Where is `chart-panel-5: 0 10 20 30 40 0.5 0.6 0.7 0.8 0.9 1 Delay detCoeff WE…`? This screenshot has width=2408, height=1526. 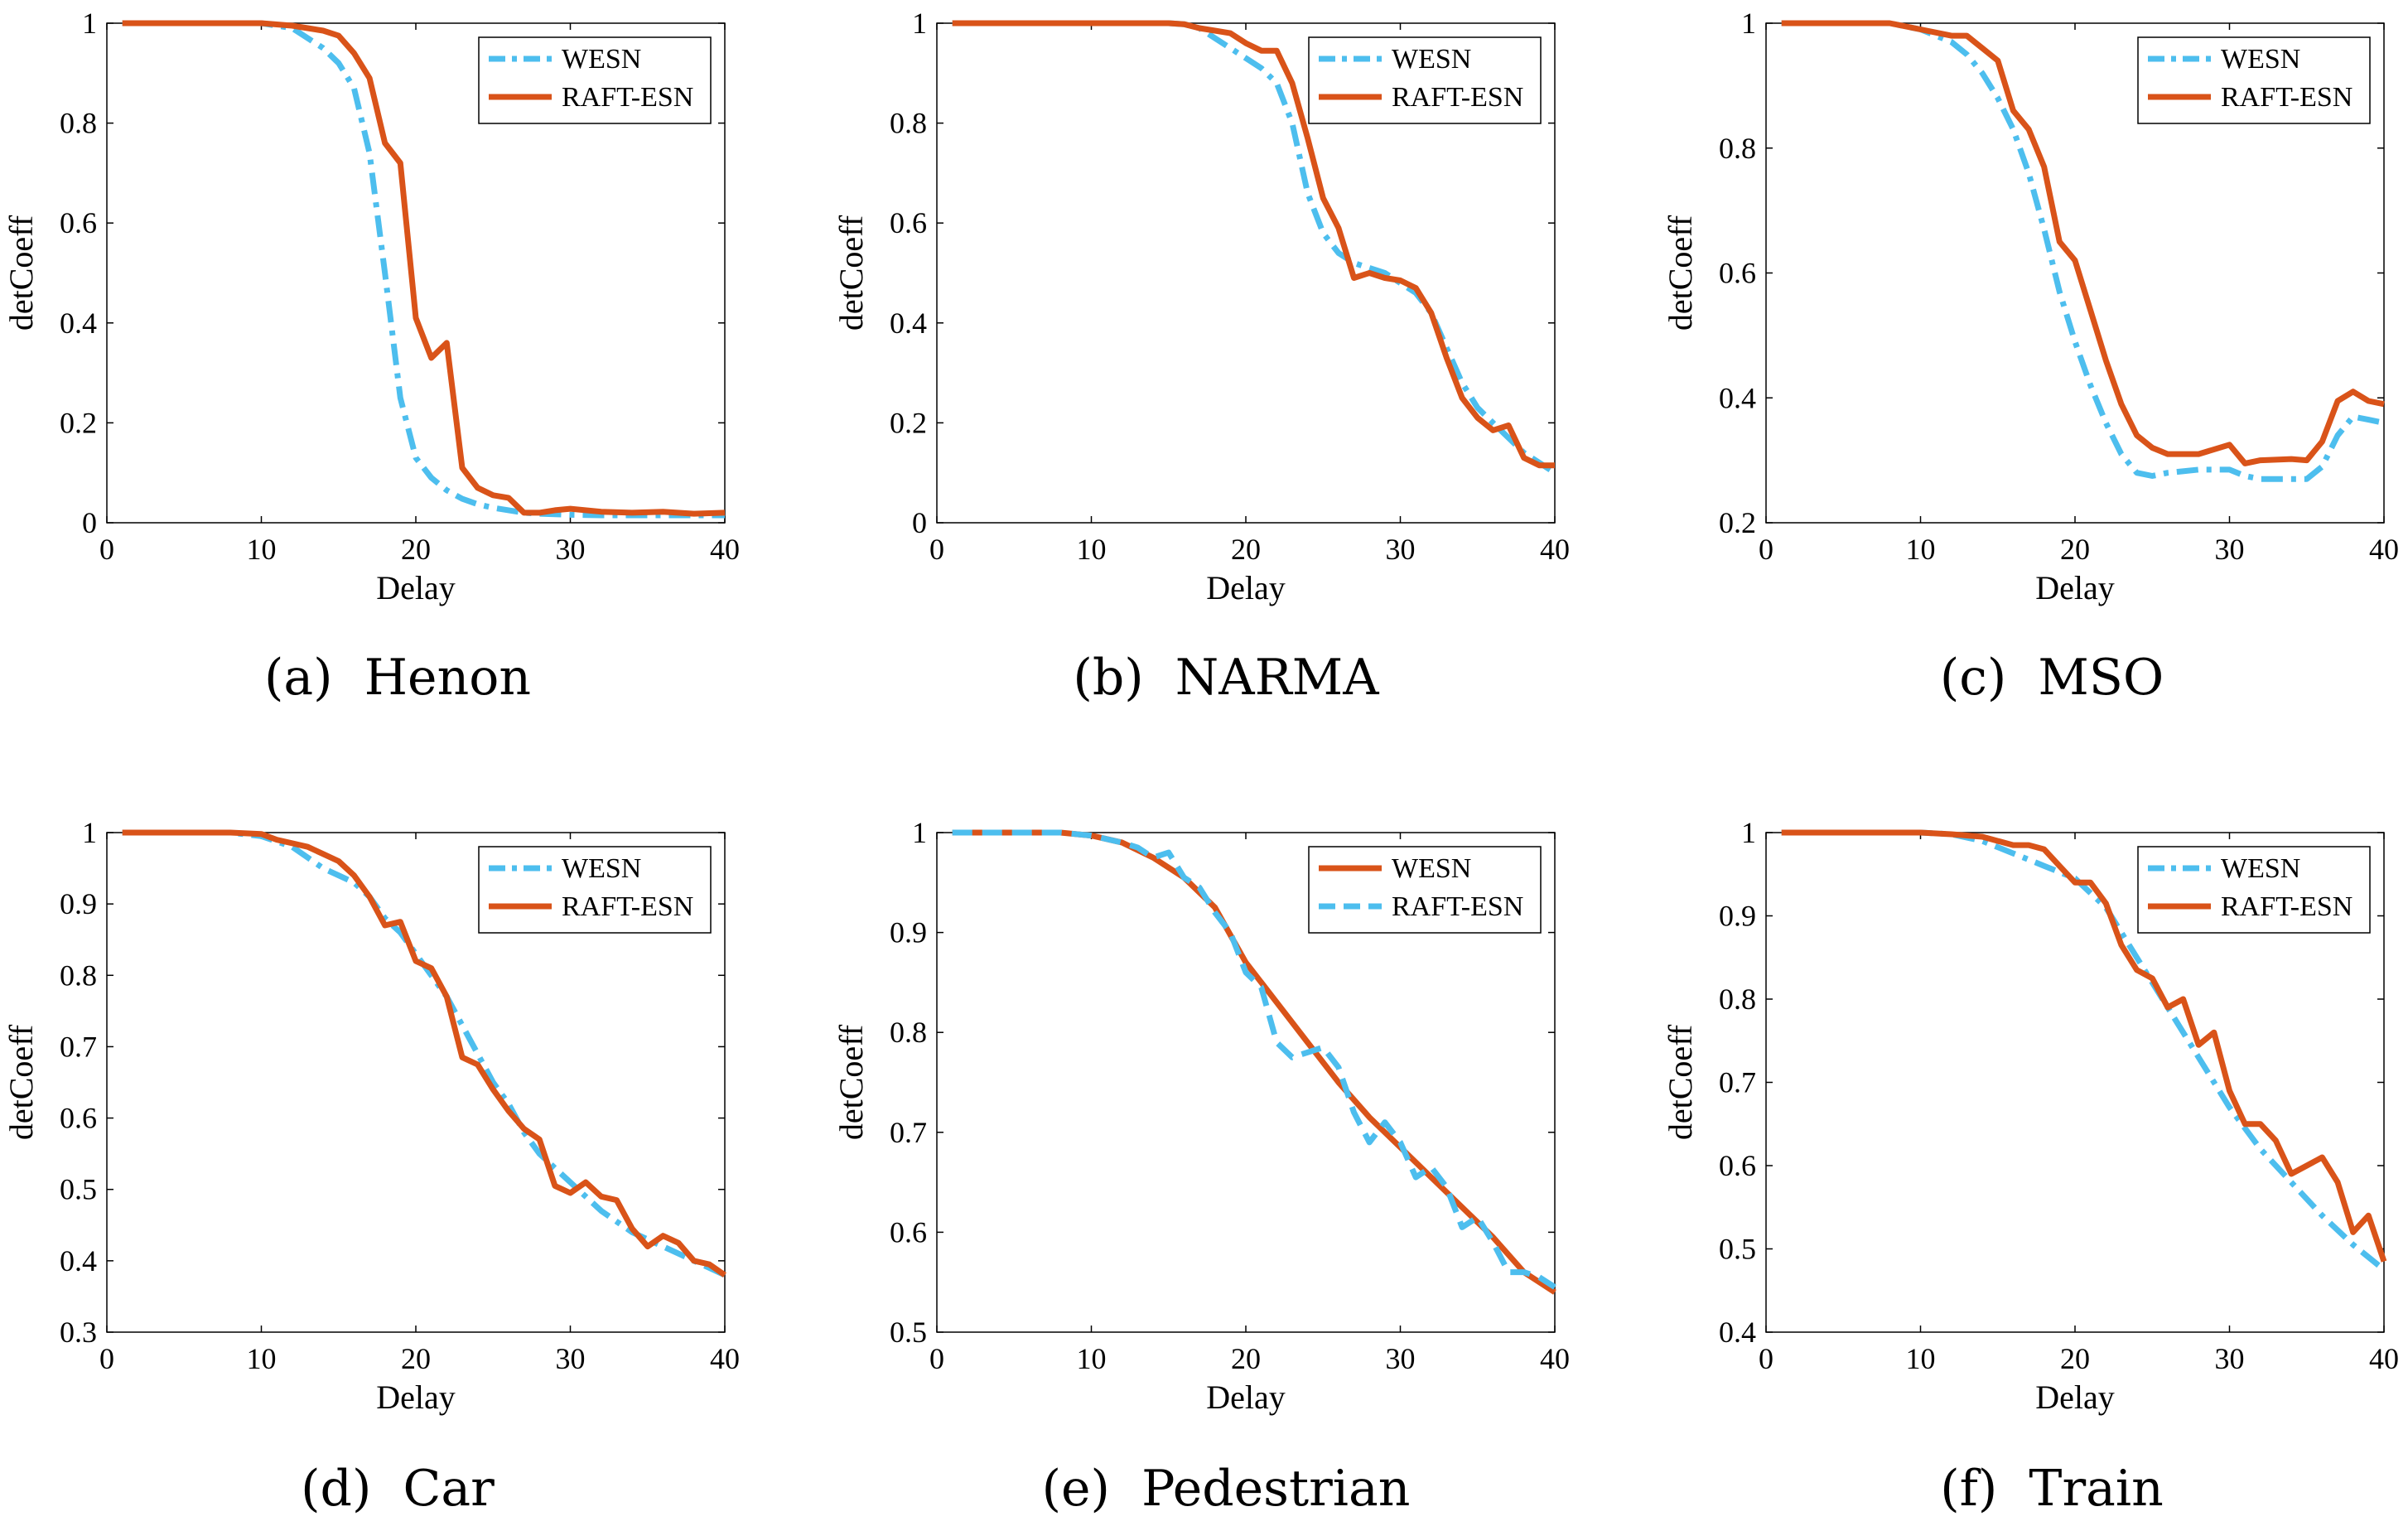 chart-panel-5: 0 10 20 30 40 0.5 0.6 0.7 0.8 0.9 1 Delay detCoeff WE… is located at coordinates (1201, 1167).